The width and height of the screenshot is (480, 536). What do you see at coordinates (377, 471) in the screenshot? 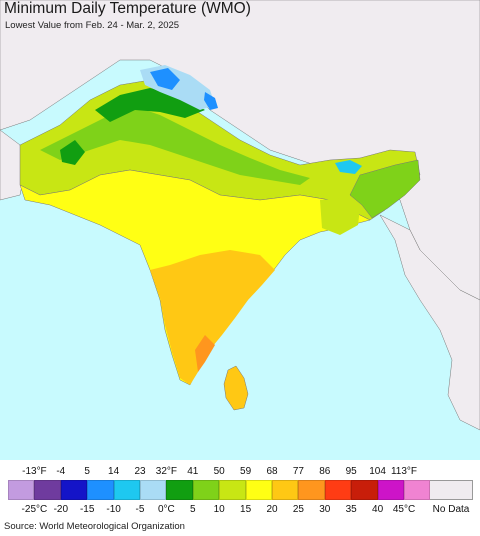
I see `legend-tick-fahrenheit: 104` at bounding box center [377, 471].